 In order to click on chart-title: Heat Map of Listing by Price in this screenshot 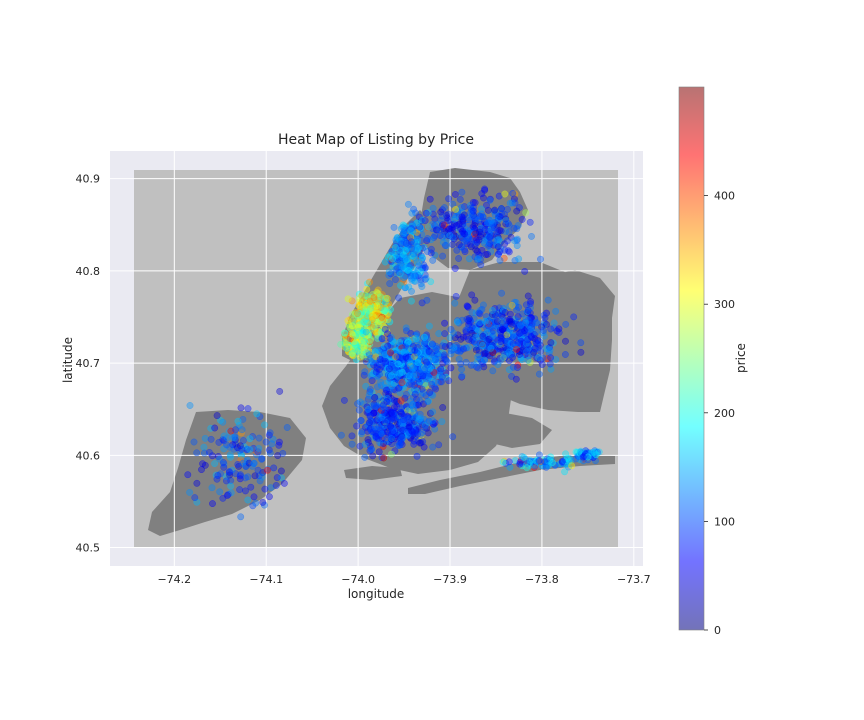, I will do `click(376, 140)`.